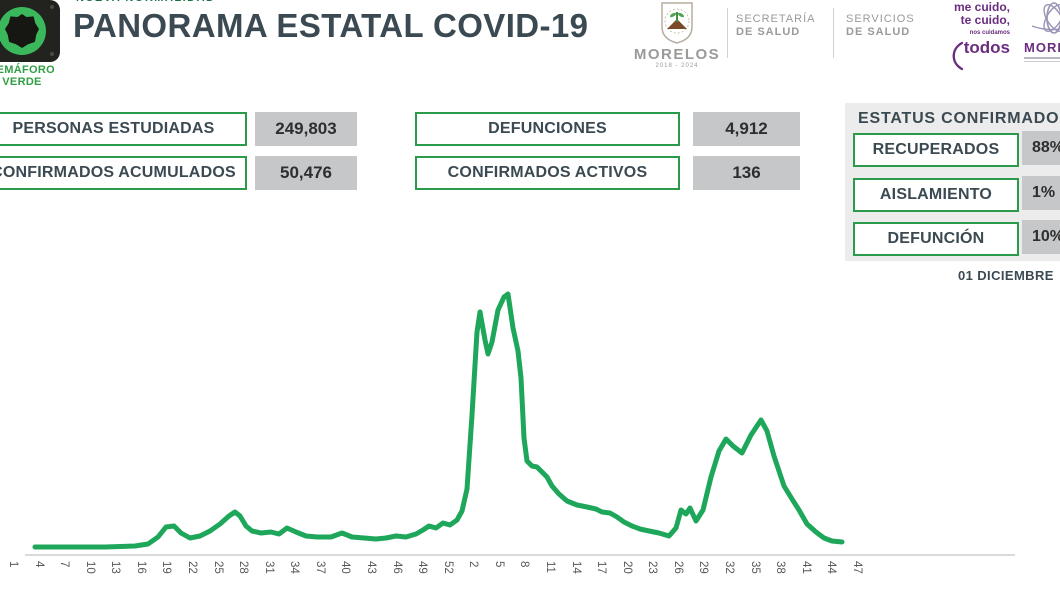 Image resolution: width=1060 pixels, height=598 pixels. What do you see at coordinates (38, 564) in the screenshot?
I see `x-axis-tick-label: 4` at bounding box center [38, 564].